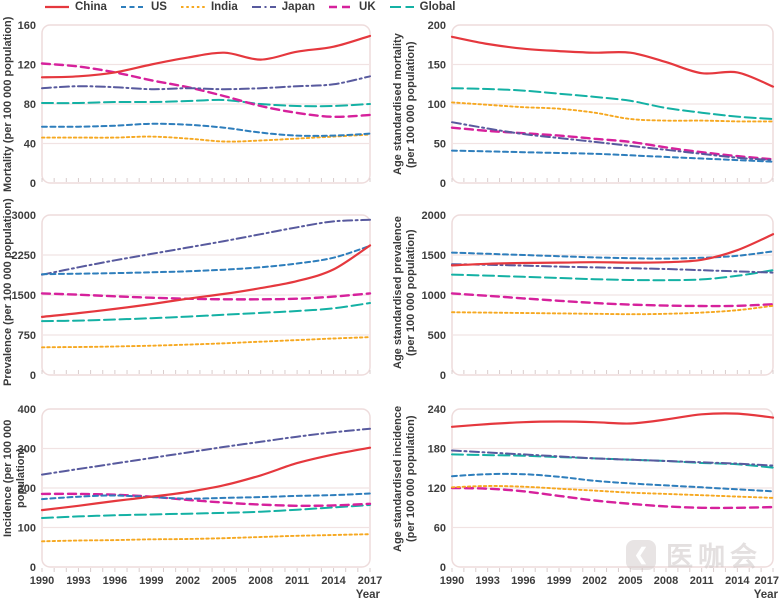 The width and height of the screenshot is (780, 601). I want to click on watermark-text: 医咖会, so click(714, 557).